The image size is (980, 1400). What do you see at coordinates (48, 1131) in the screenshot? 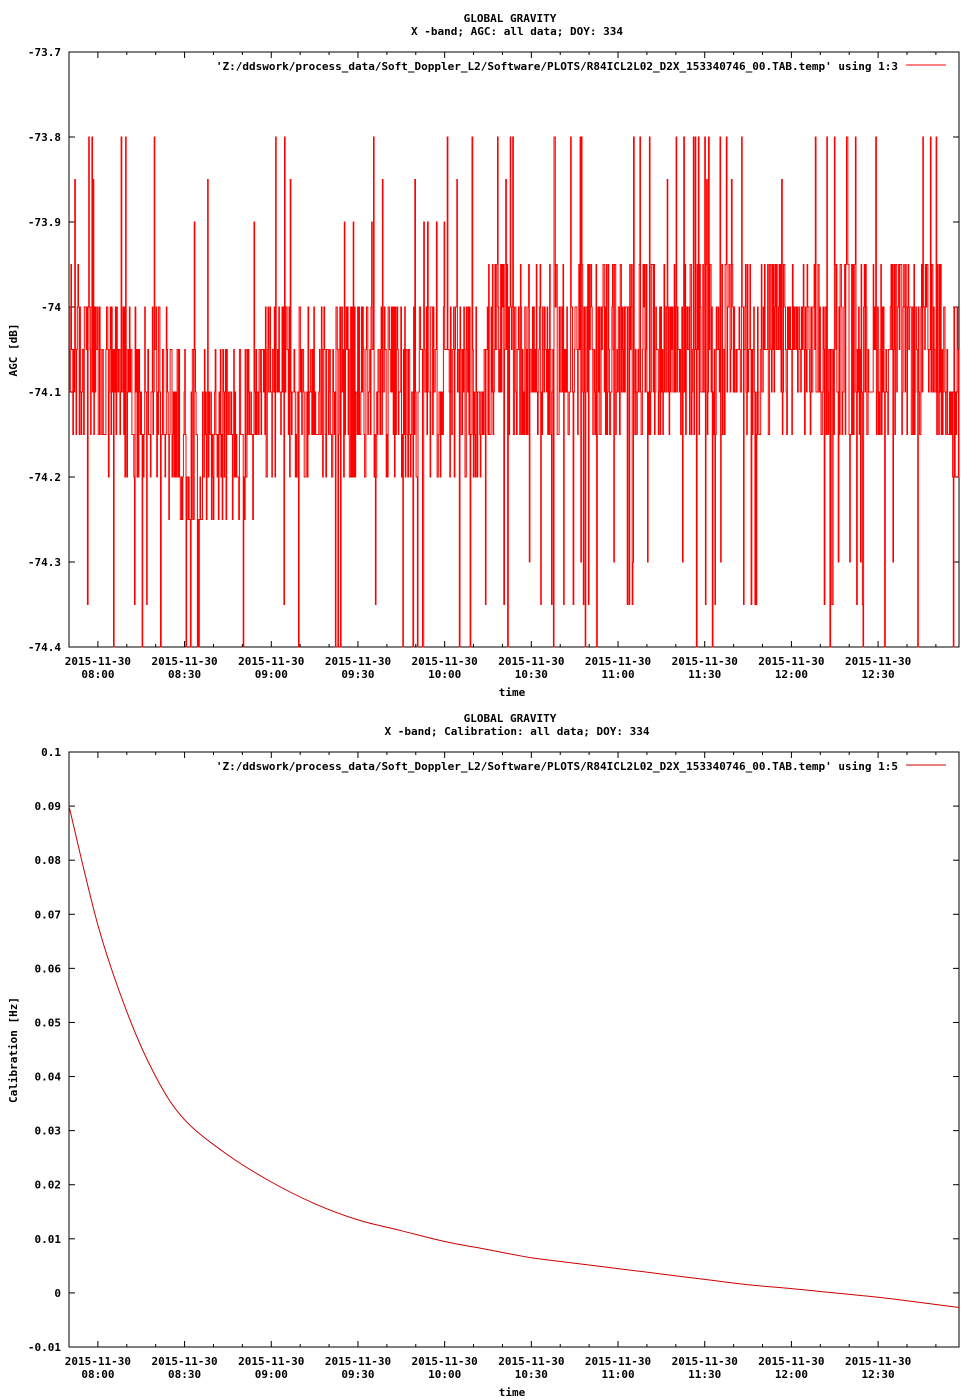
I see `calibration-y-tick-label: 0.03` at bounding box center [48, 1131].